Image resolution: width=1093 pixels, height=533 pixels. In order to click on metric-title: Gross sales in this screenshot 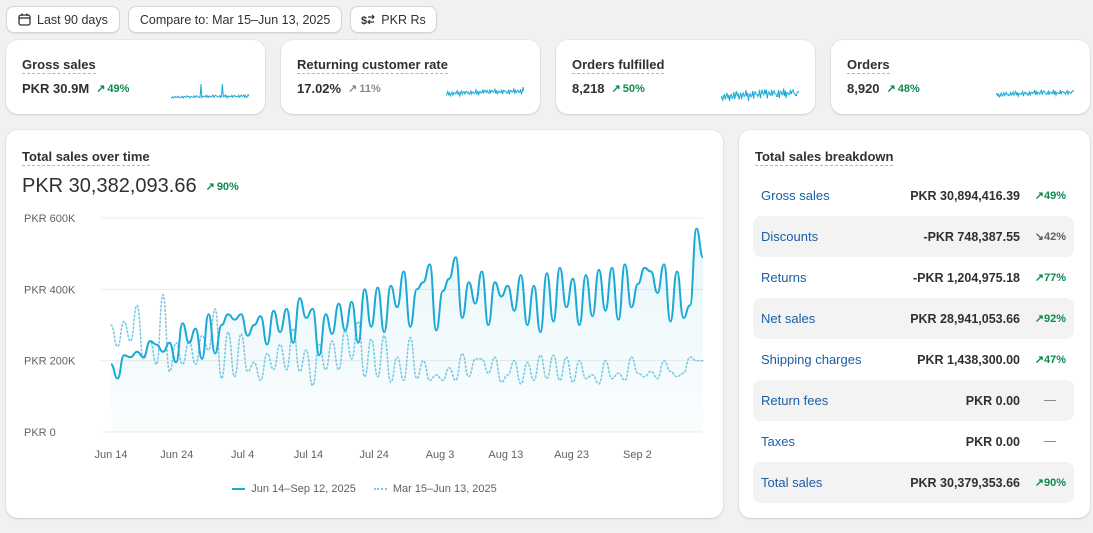, I will do `click(59, 65)`.